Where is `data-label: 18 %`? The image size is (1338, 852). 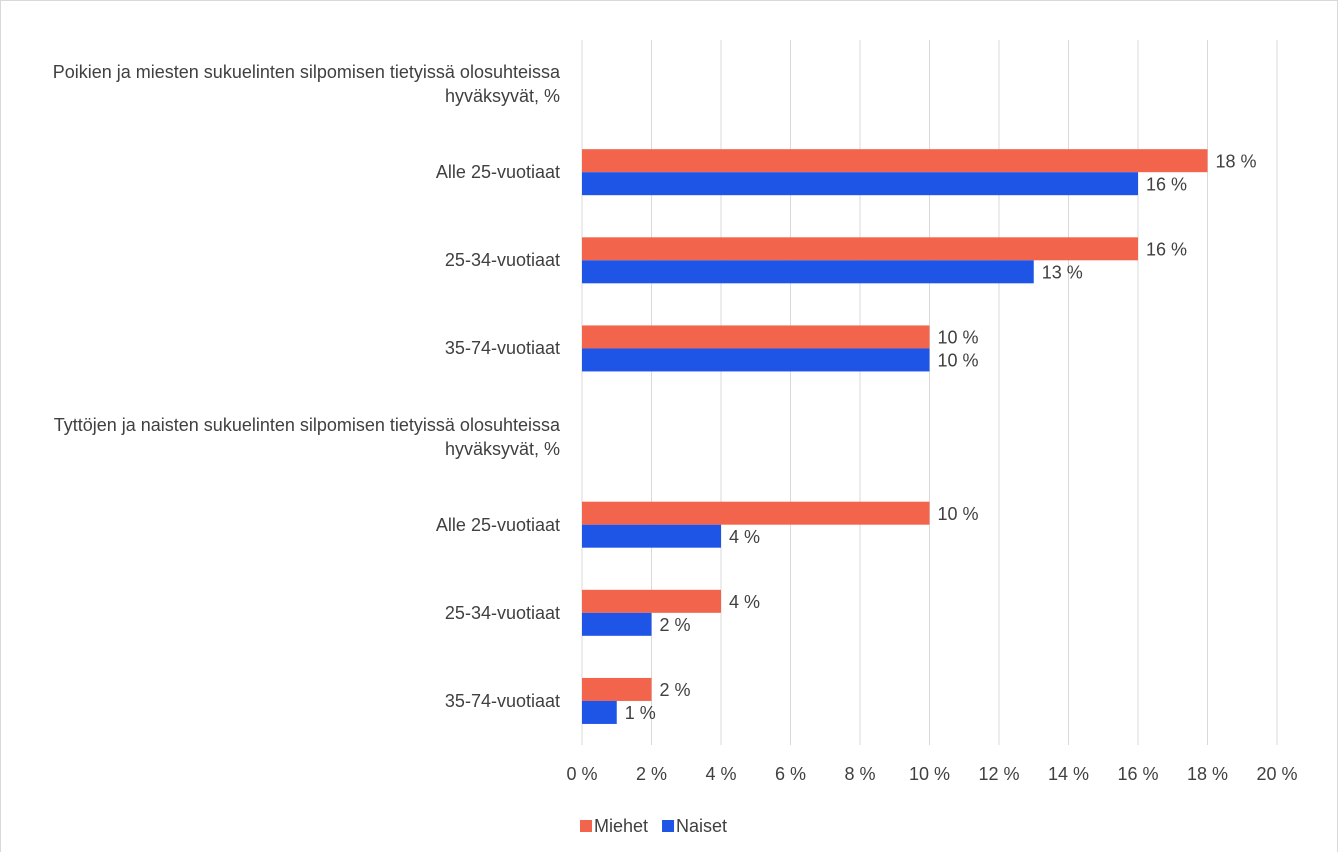 data-label: 18 % is located at coordinates (1236, 161).